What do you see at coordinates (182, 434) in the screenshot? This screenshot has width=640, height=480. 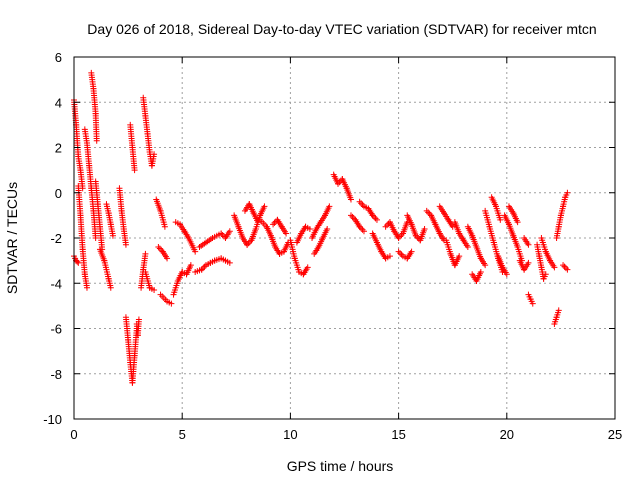 I see `x-tick-label: 5` at bounding box center [182, 434].